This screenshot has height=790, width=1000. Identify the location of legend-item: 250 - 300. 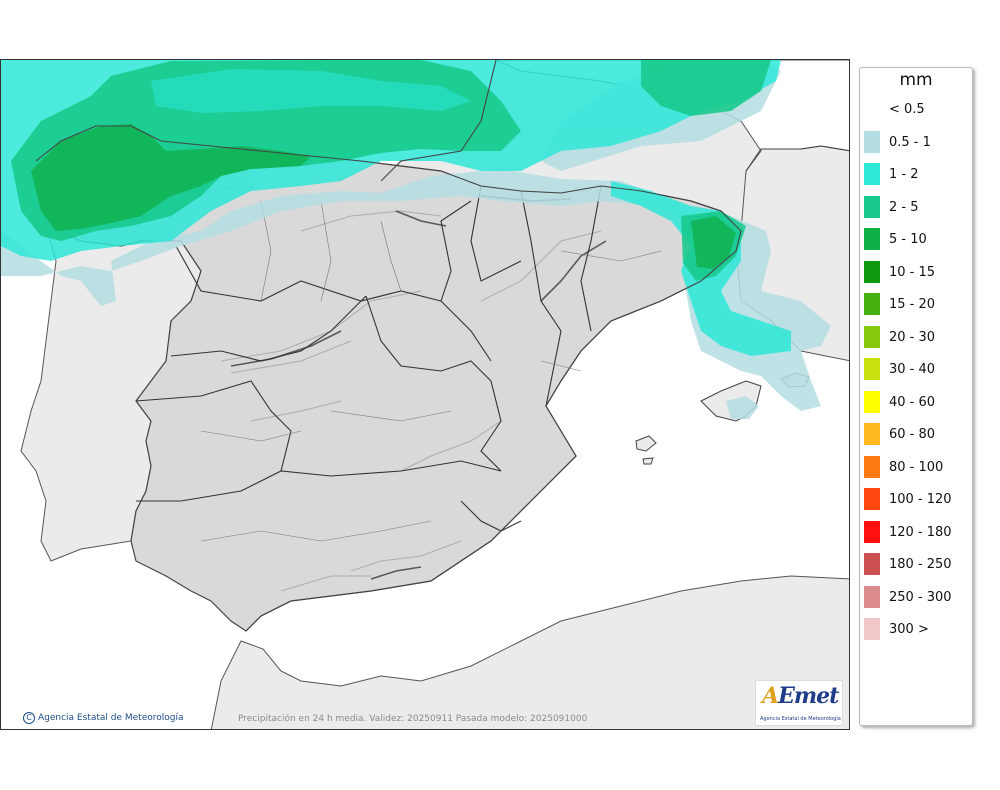
(916, 596).